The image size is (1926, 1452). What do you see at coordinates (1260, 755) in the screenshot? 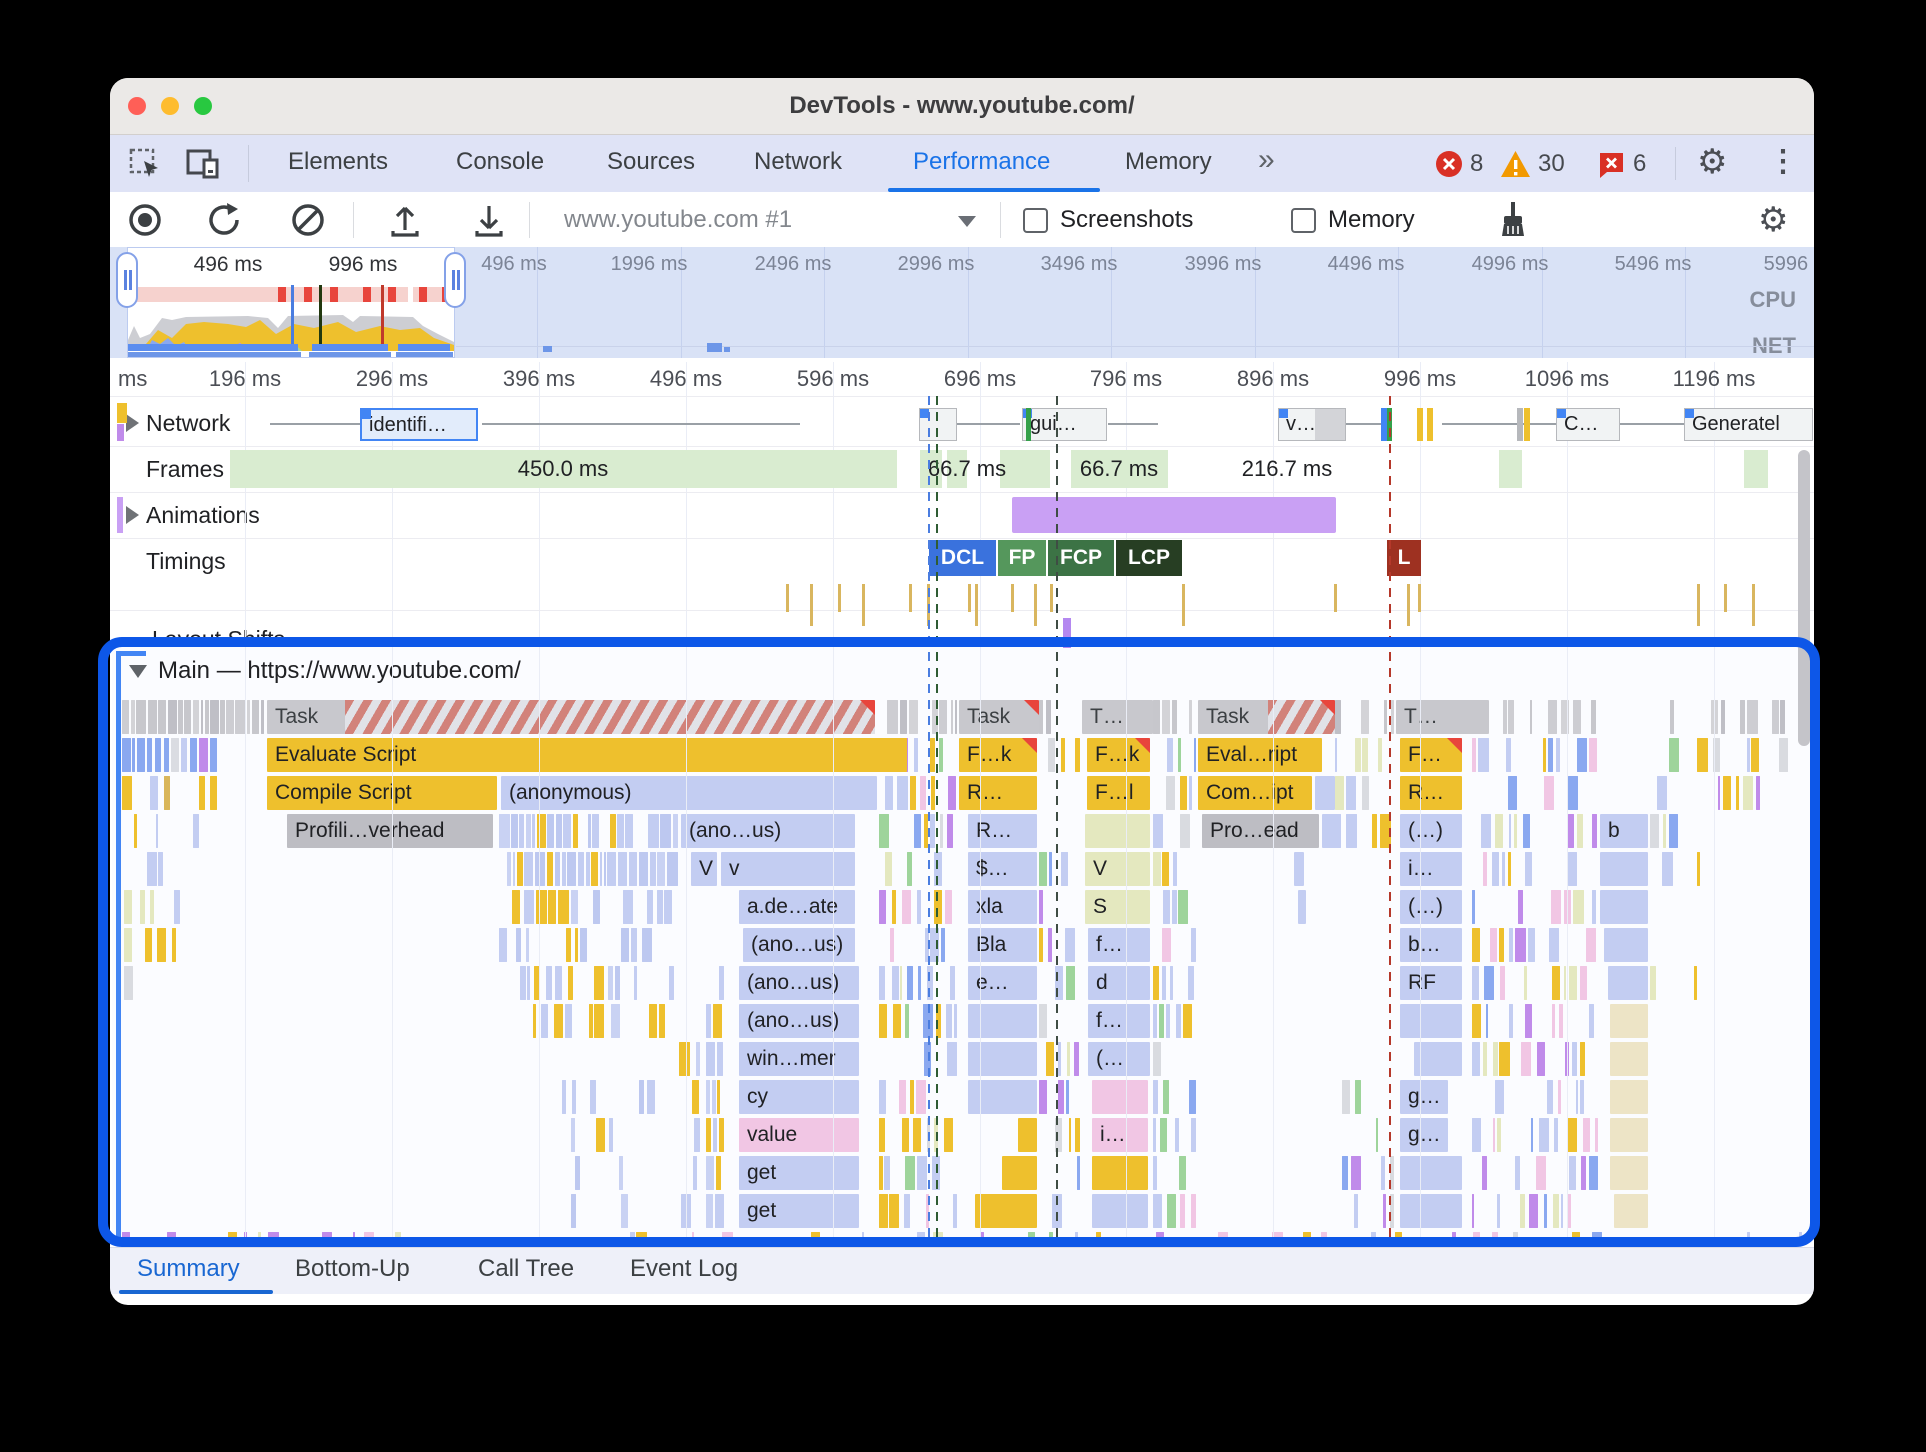
I see `flame-bar-eval-ript: Eval…ript` at bounding box center [1260, 755].